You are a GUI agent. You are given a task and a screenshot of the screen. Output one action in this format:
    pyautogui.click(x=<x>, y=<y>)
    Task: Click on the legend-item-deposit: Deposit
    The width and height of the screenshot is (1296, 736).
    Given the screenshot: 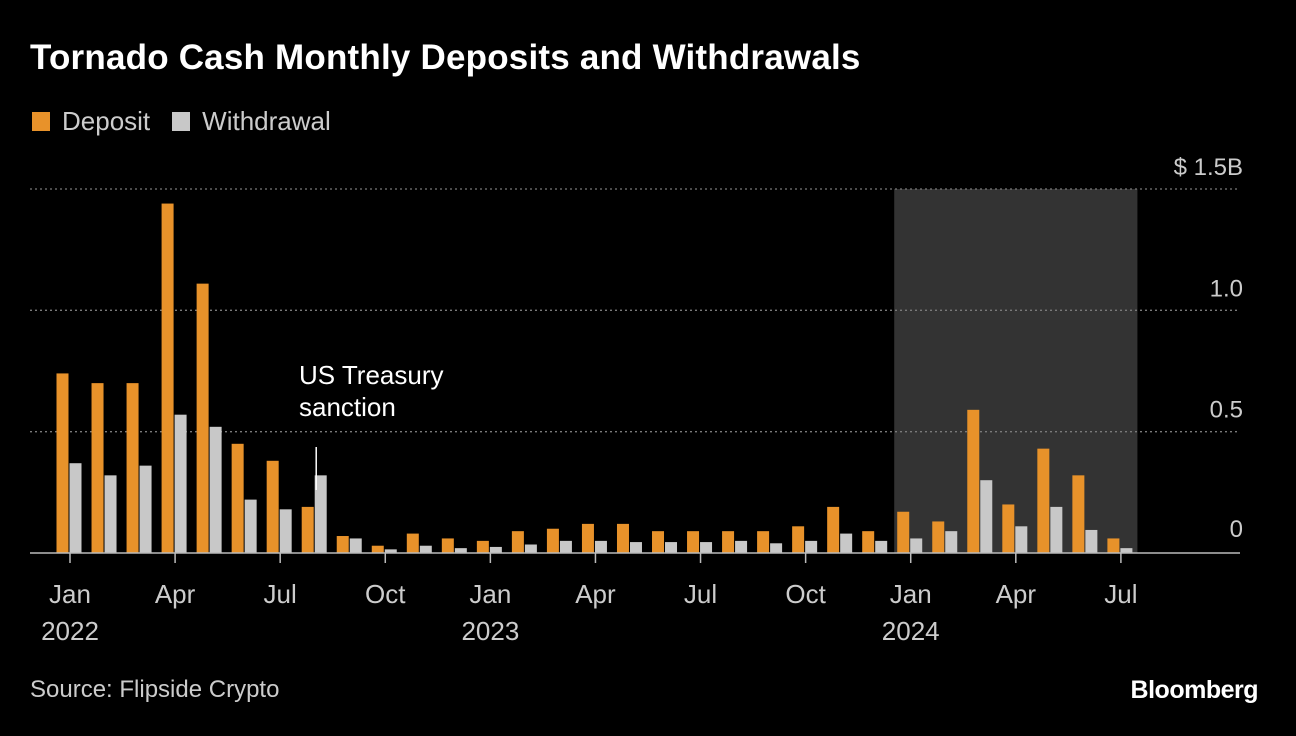 What is the action you would take?
    pyautogui.click(x=91, y=121)
    